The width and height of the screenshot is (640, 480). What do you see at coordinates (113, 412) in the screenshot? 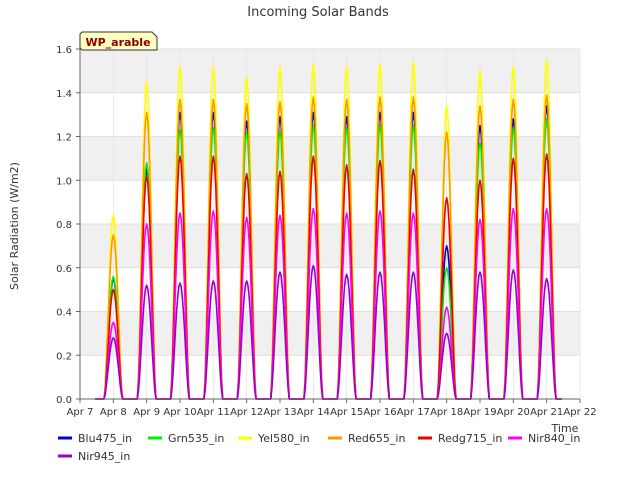
I see `x-tick-label: Apr 8` at bounding box center [113, 412].